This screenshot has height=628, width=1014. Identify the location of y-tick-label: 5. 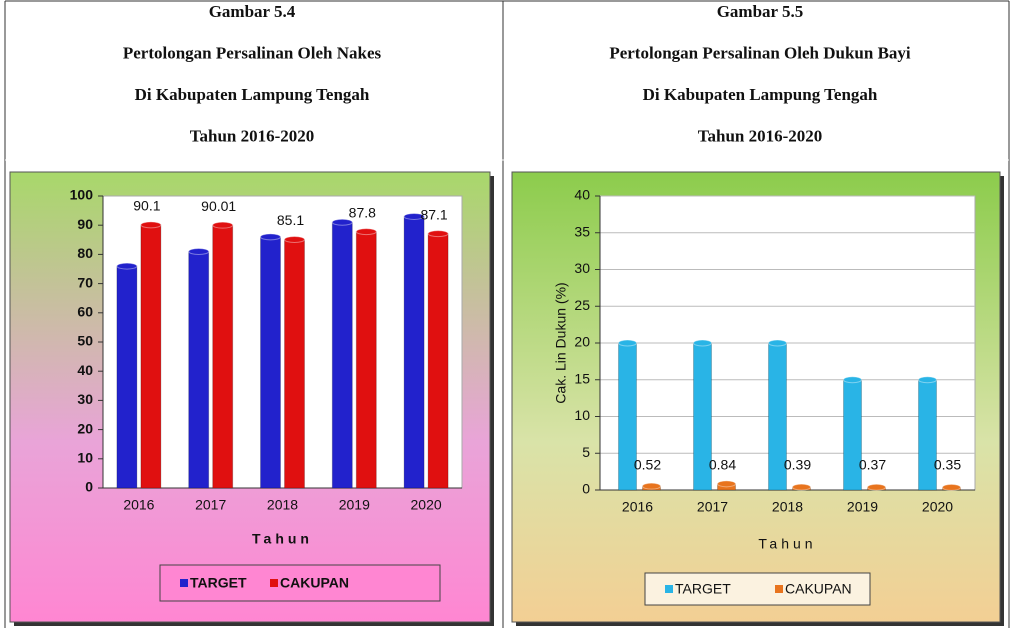
(586, 452).